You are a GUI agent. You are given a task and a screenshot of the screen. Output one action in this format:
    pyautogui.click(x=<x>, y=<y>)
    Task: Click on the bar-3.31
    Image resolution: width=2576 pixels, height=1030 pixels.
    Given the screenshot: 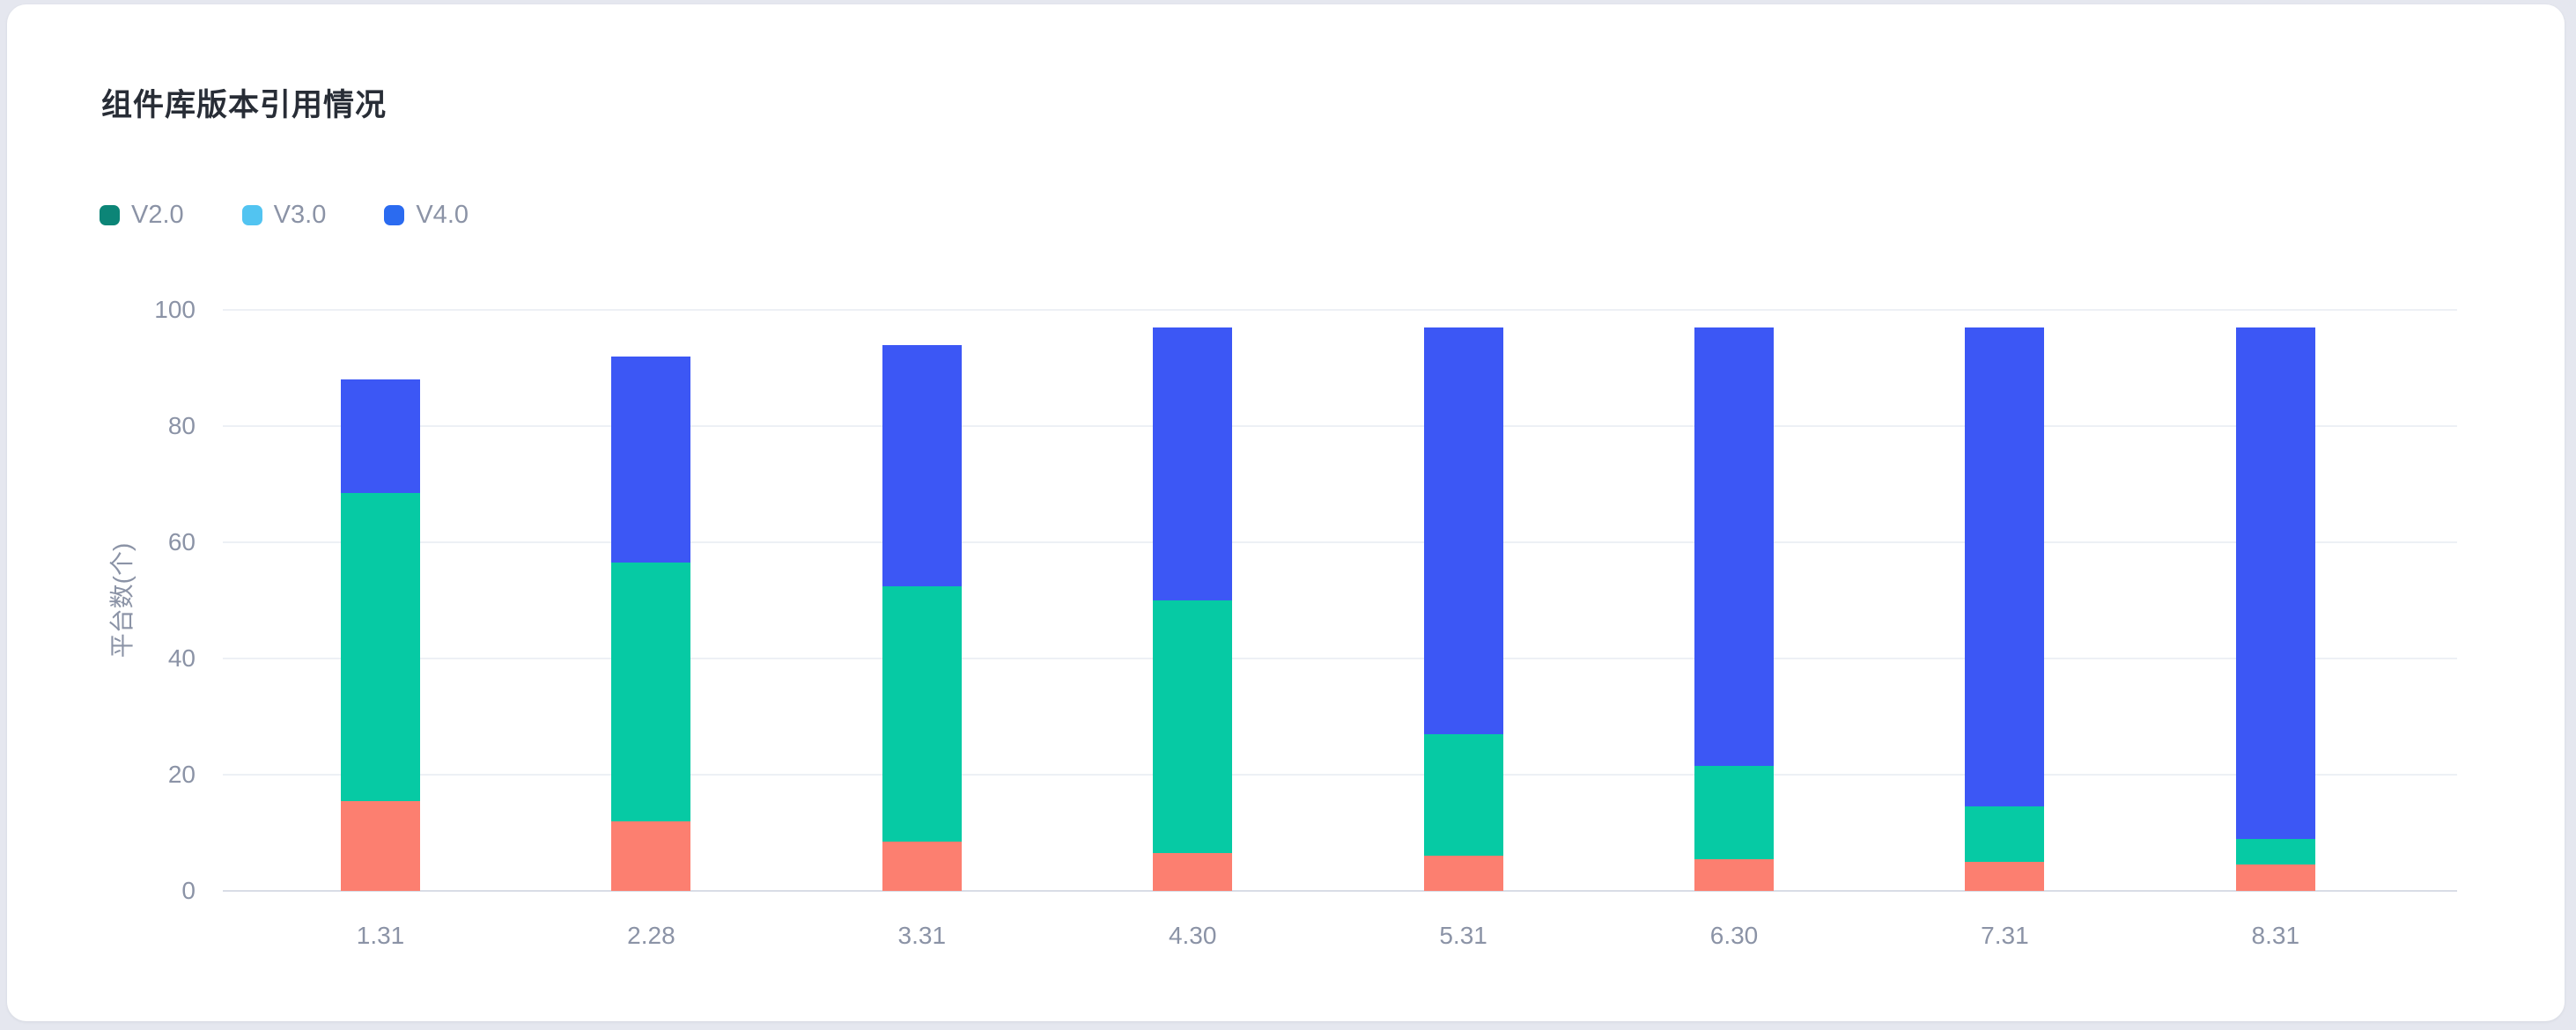 What is the action you would take?
    pyautogui.click(x=922, y=617)
    